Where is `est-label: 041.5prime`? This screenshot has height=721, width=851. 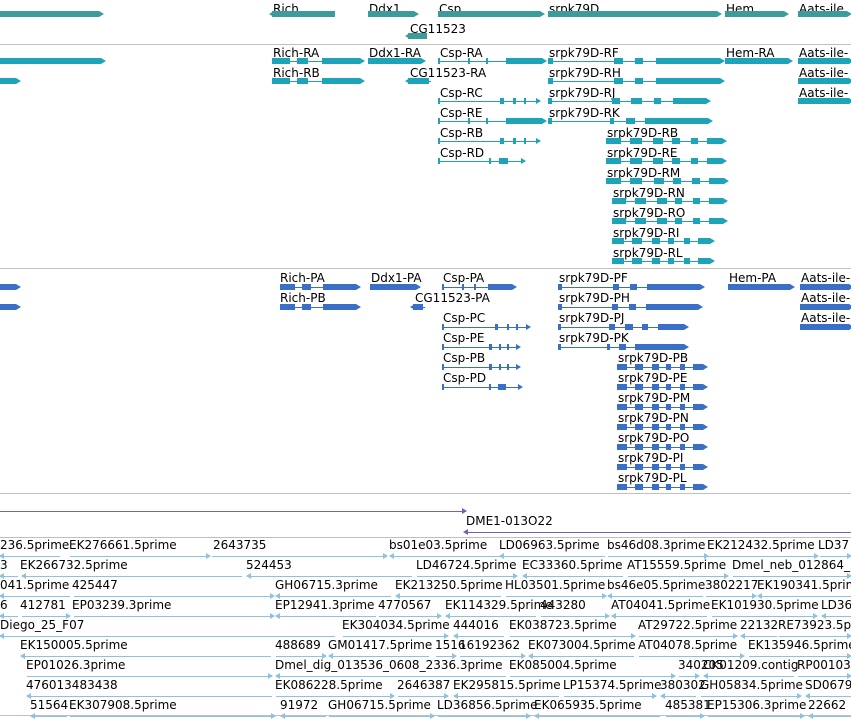 est-label: 041.5prime is located at coordinates (35, 585).